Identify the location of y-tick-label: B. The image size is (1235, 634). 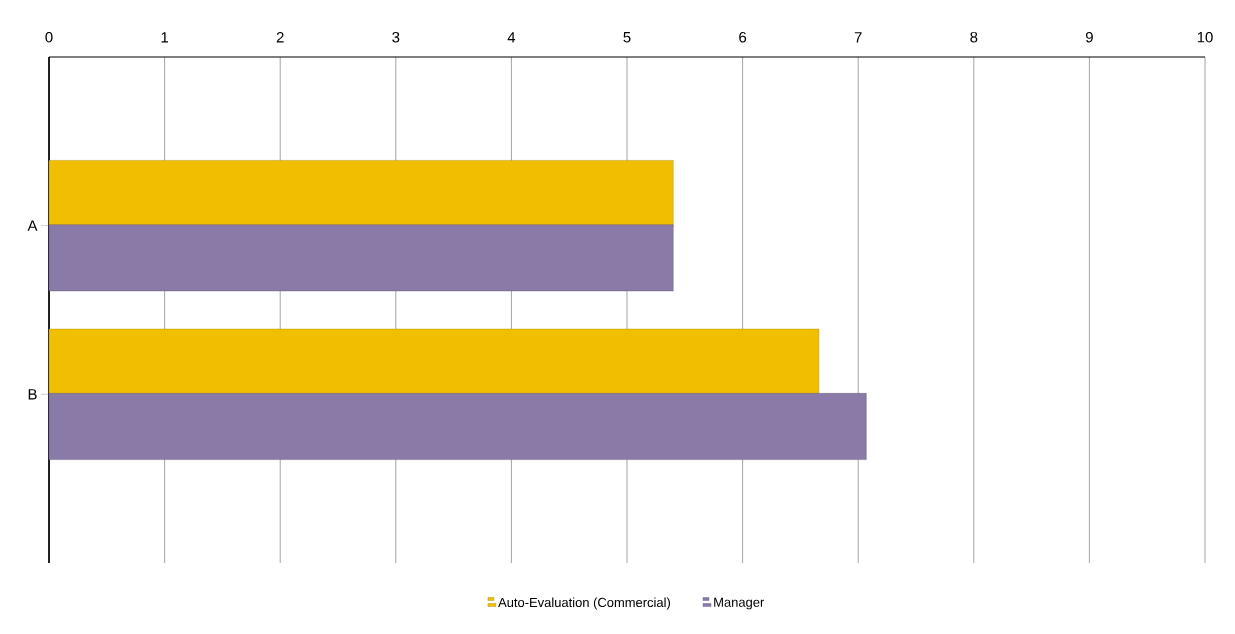
(32, 394).